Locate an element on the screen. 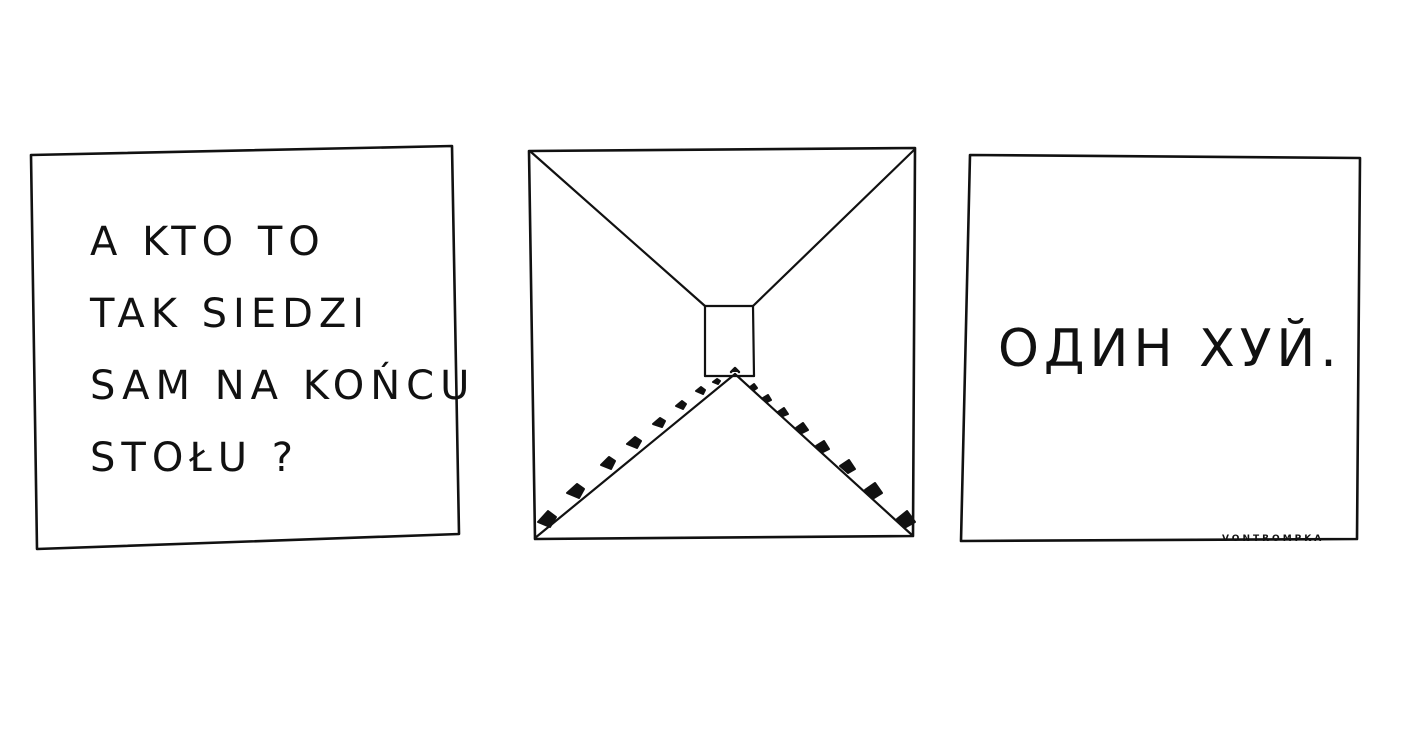 Image resolution: width=1420 pixels, height=746 pixels. panel-1-speech: A KTO TO TAK SIEDZI SAM NA KOŃCU STOŁU ? is located at coordinates (283, 350).